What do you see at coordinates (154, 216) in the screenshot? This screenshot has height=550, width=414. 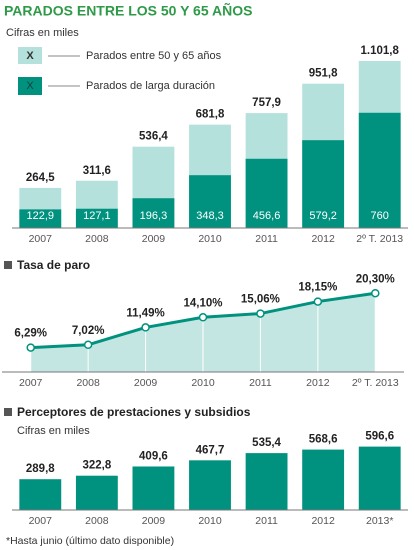 I see `data-label: 196,3` at bounding box center [154, 216].